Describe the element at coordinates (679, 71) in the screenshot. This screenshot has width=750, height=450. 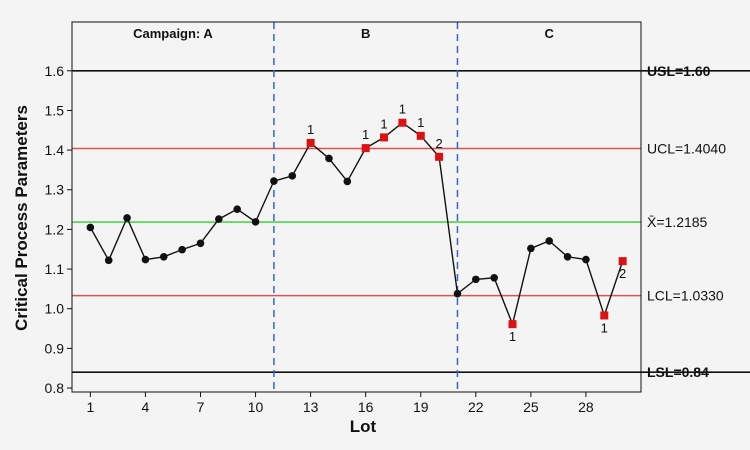
I see `limit-label-usl: USL=1.60` at that location.